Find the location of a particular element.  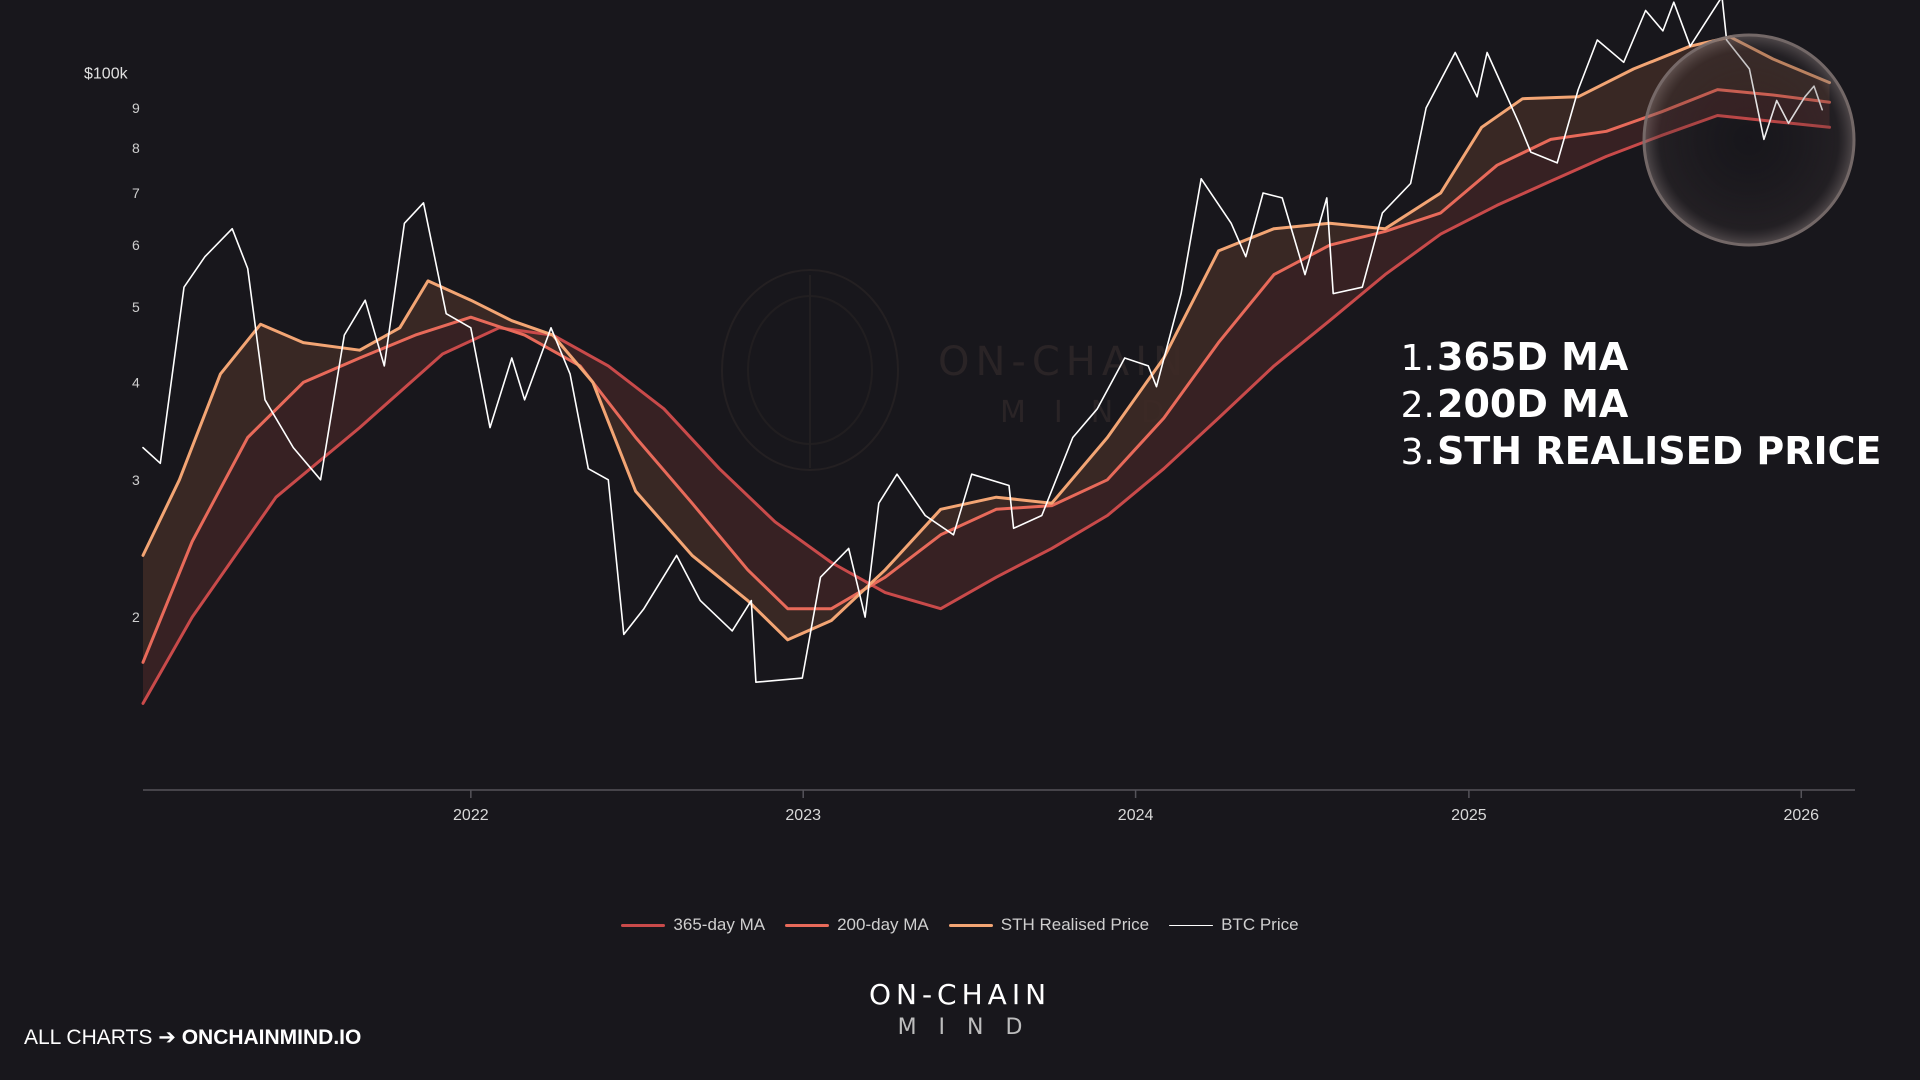

legend-item-sth: STH Realised Price is located at coordinates (1049, 925).